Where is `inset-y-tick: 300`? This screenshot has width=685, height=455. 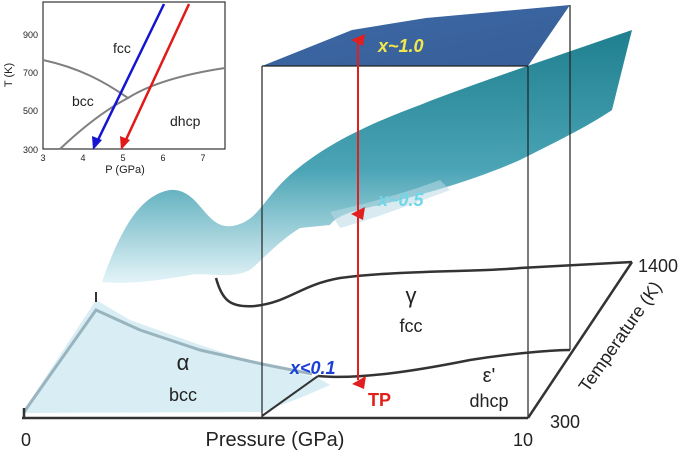 inset-y-tick: 300 is located at coordinates (30, 150).